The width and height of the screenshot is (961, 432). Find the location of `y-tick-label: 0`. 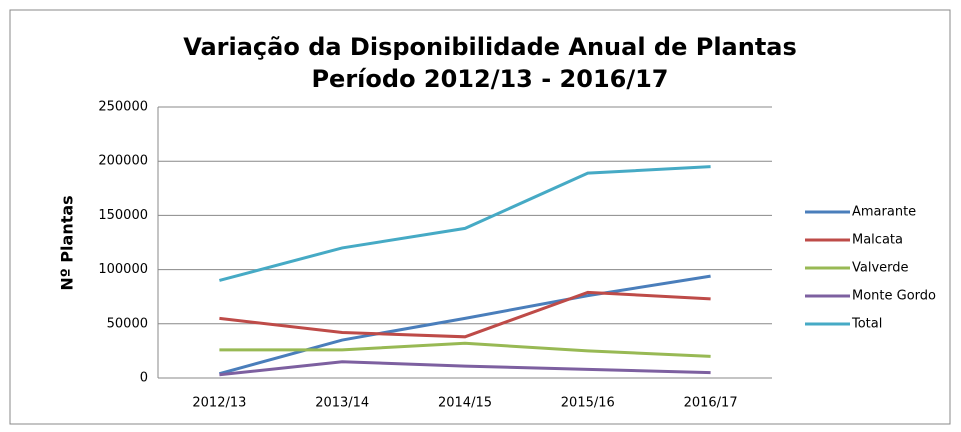

y-tick-label: 0 is located at coordinates (144, 378).